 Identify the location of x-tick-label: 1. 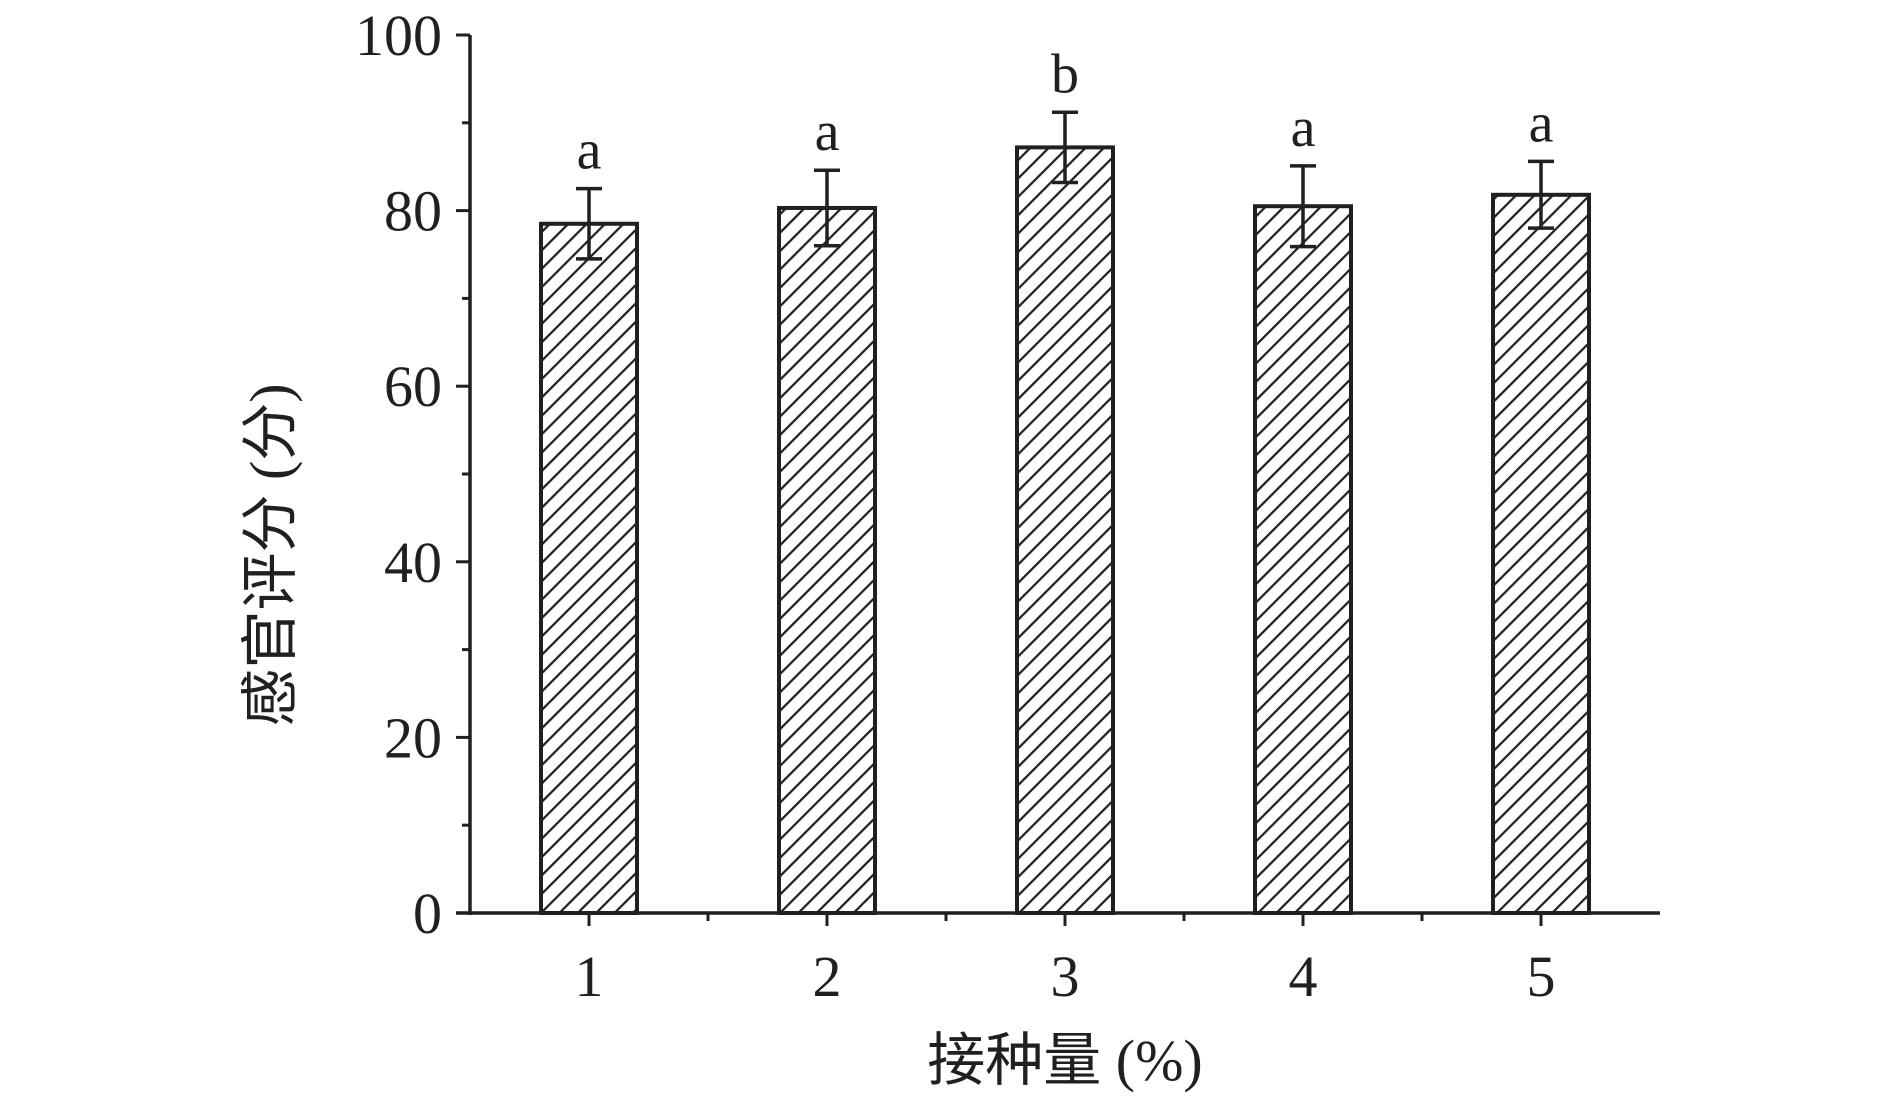
(589, 976).